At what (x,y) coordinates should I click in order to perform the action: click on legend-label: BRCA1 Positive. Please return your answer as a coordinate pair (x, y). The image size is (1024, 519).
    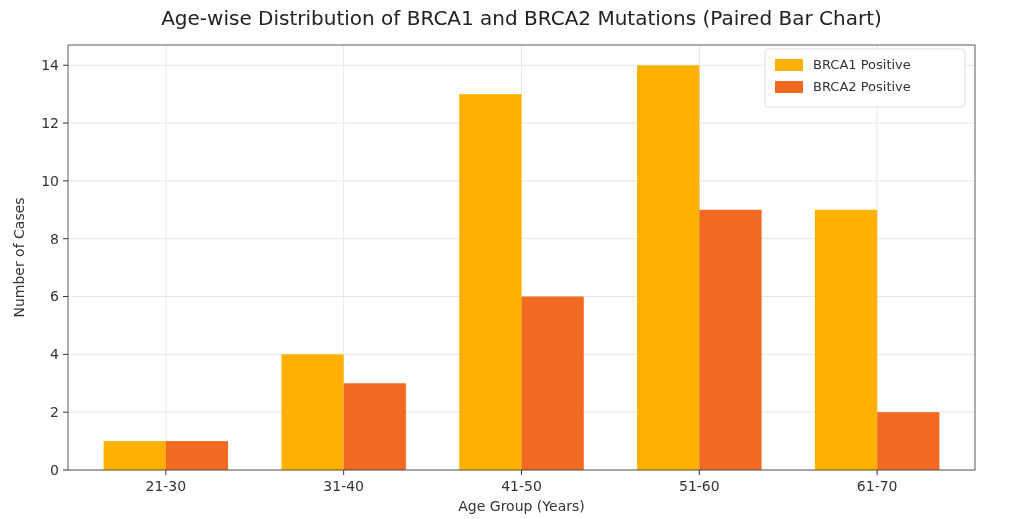
    Looking at the image, I should click on (862, 64).